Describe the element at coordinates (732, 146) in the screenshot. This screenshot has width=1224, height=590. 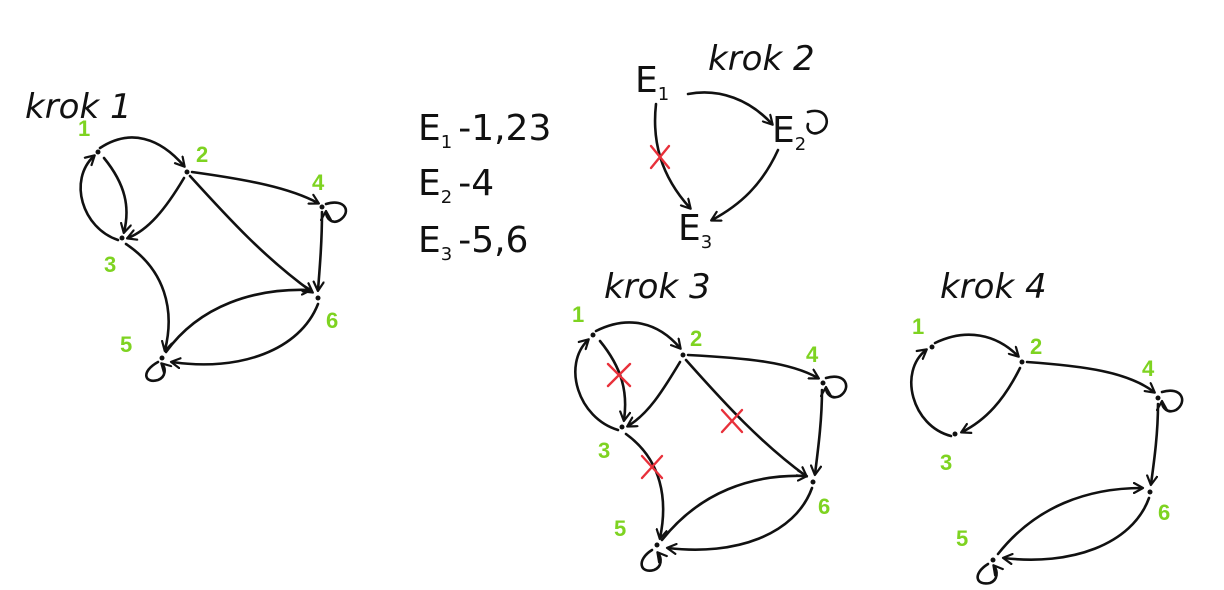
I see `step2-graph: krok 2 E1 E2 E3` at that location.